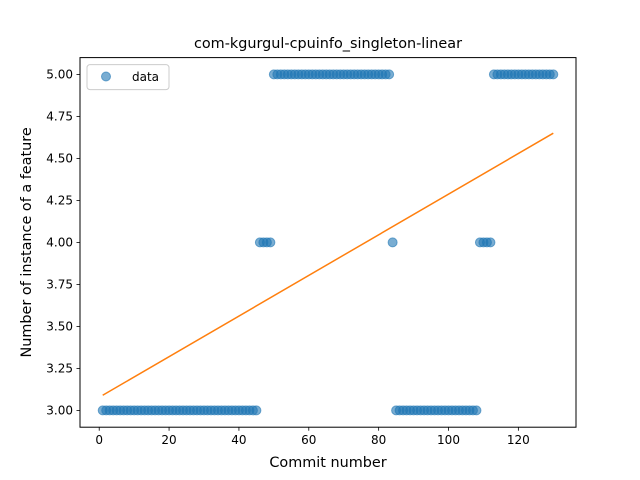 This screenshot has width=640, height=480. Describe the element at coordinates (238, 440) in the screenshot. I see `x-tick-label: 40` at that location.